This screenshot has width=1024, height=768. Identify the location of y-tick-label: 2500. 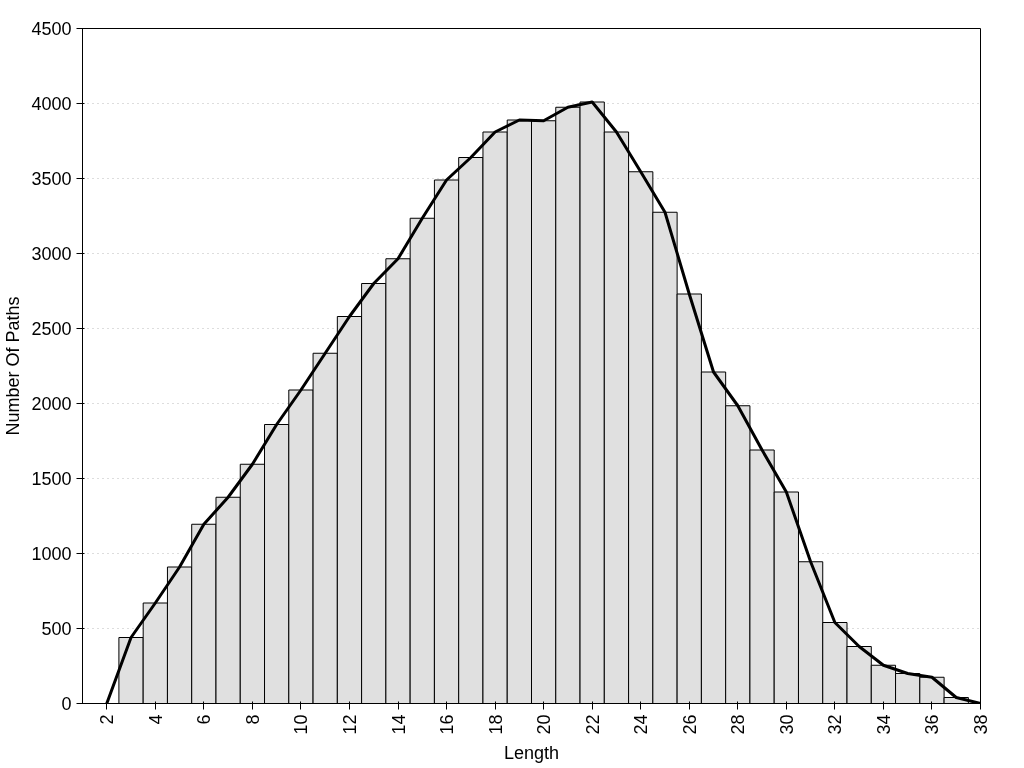
(51, 329).